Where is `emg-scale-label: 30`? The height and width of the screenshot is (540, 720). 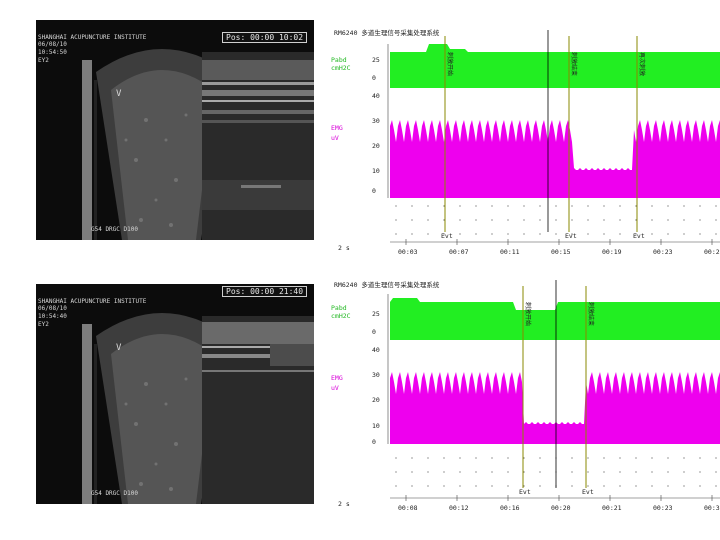
emg-scale-label: 30 is located at coordinates (376, 375).